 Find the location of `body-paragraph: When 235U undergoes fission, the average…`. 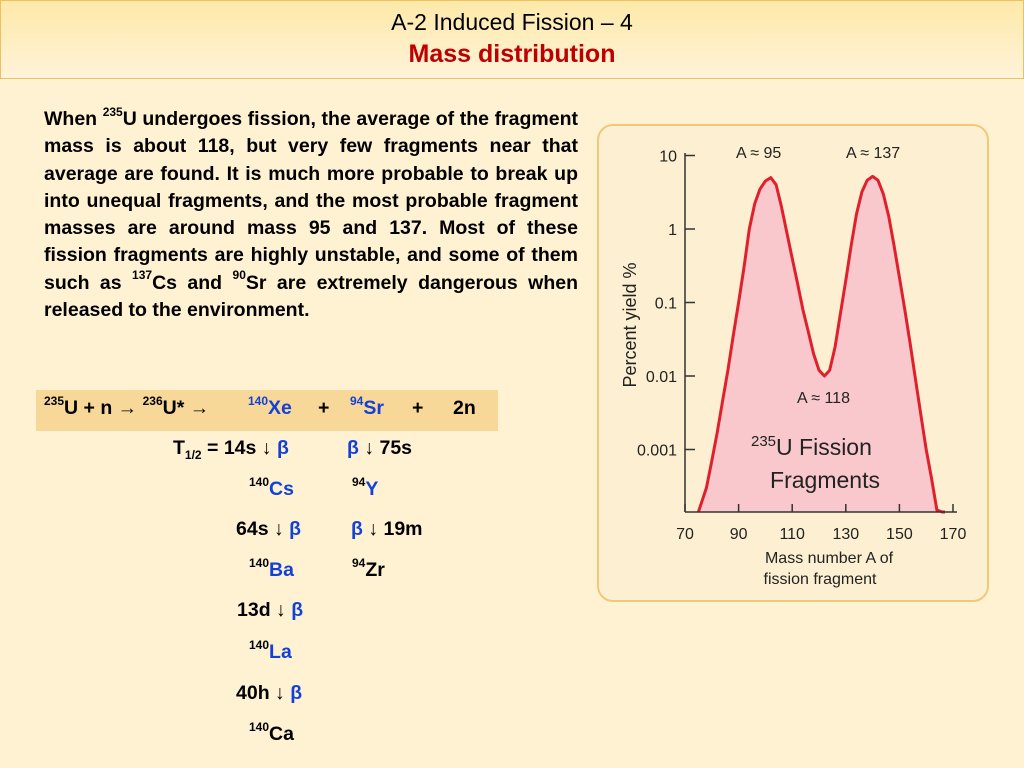

body-paragraph: When 235U undergoes fission, the average… is located at coordinates (311, 215).